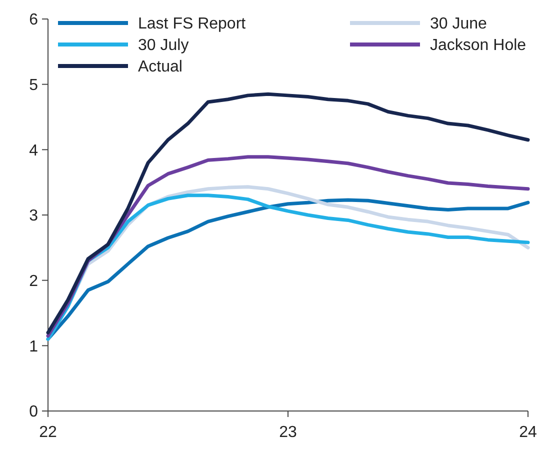 The image size is (548, 454). What do you see at coordinates (33, 281) in the screenshot?
I see `y-tick-label: 2` at bounding box center [33, 281].